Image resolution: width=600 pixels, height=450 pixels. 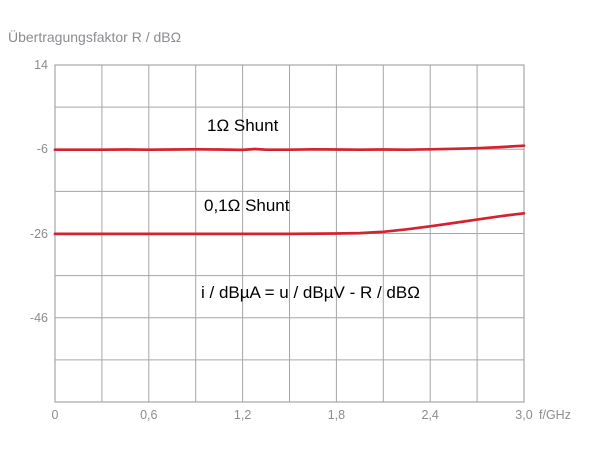 I want to click on series-label-0-1ohm-shunt: 0,1Ω Shunt, so click(x=247, y=205).